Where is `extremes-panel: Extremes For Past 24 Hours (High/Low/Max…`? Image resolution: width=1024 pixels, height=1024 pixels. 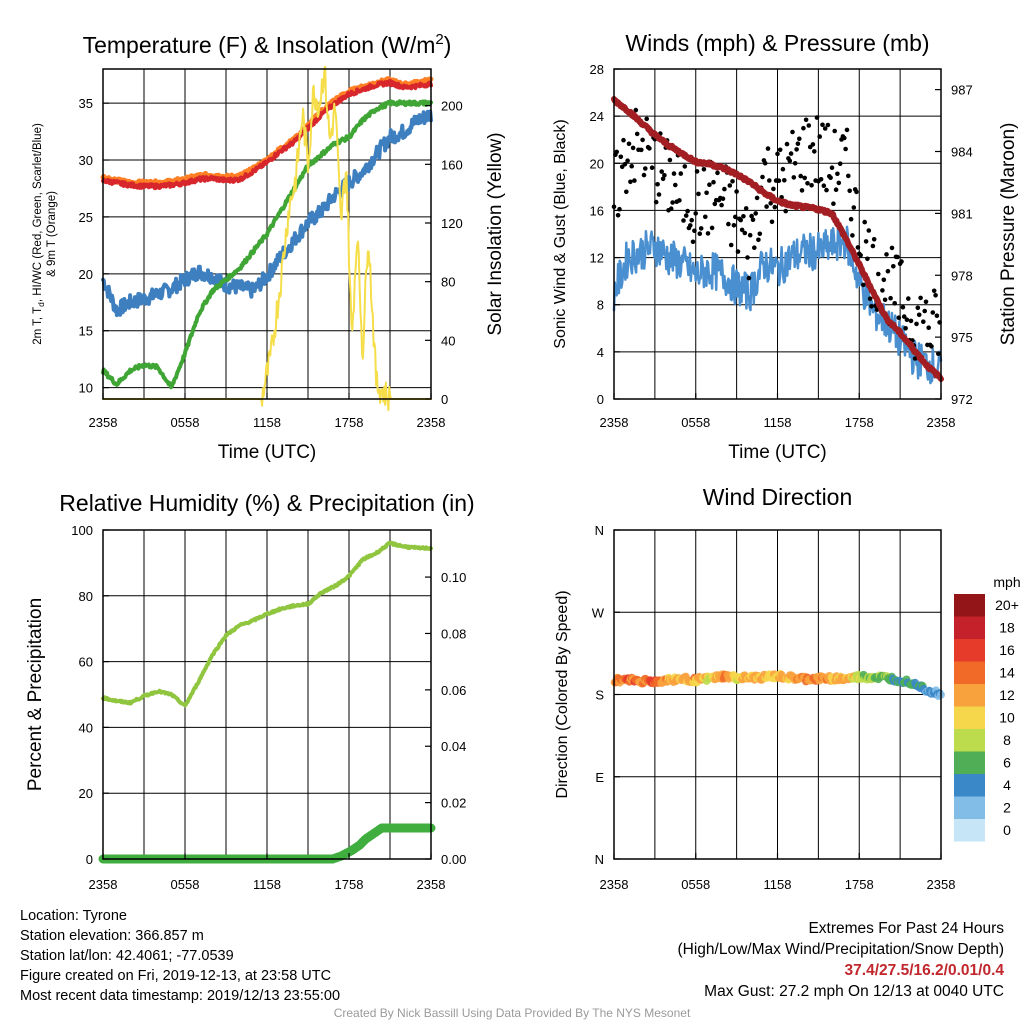 extremes-panel: Extremes For Past 24 Hours (High/Low/Max… is located at coordinates (841, 960).